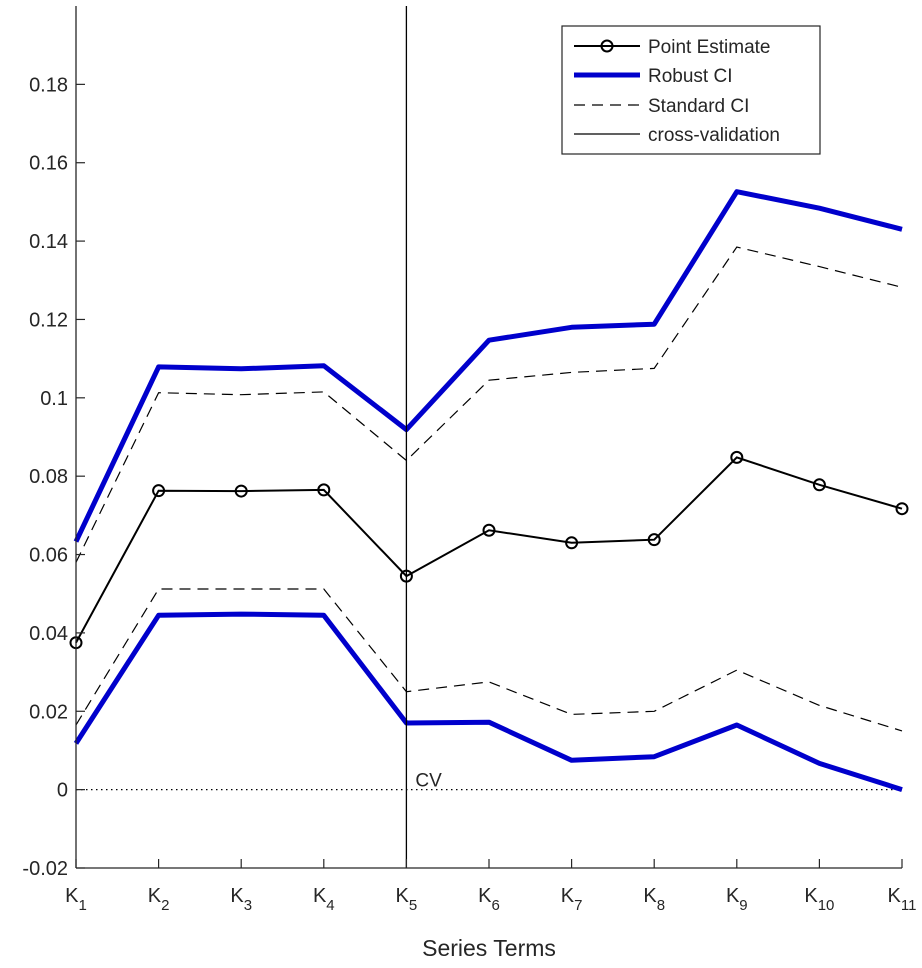 The image size is (922, 968). I want to click on x-tick-label-subscript: 9, so click(743, 905).